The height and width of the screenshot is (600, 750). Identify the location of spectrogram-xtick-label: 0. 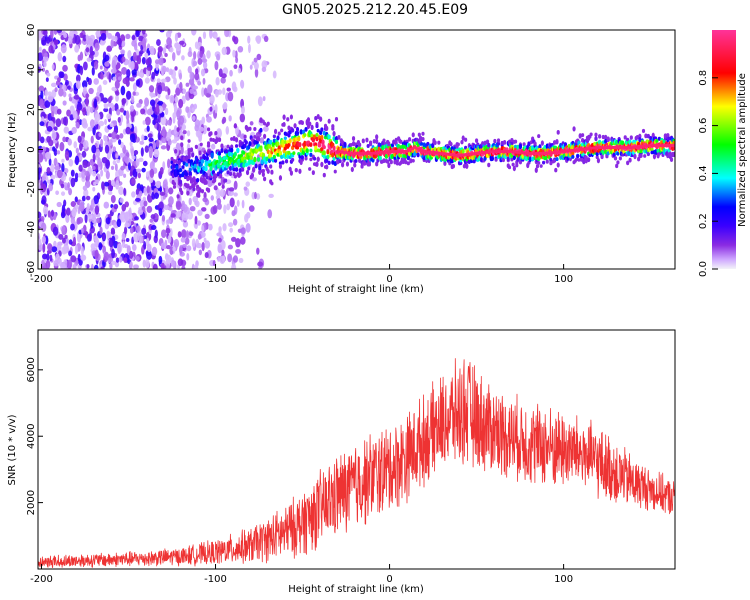
(389, 279).